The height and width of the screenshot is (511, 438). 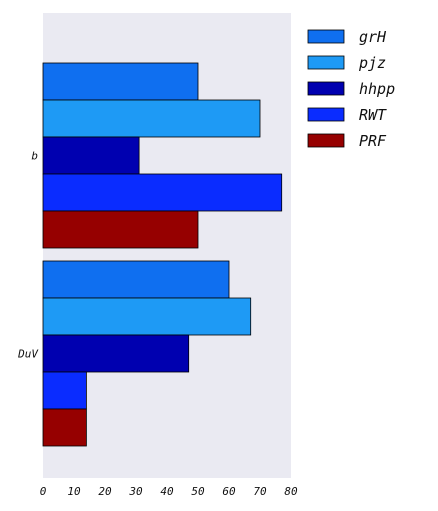 I want to click on legend-swatch-hhpp, so click(x=326, y=88).